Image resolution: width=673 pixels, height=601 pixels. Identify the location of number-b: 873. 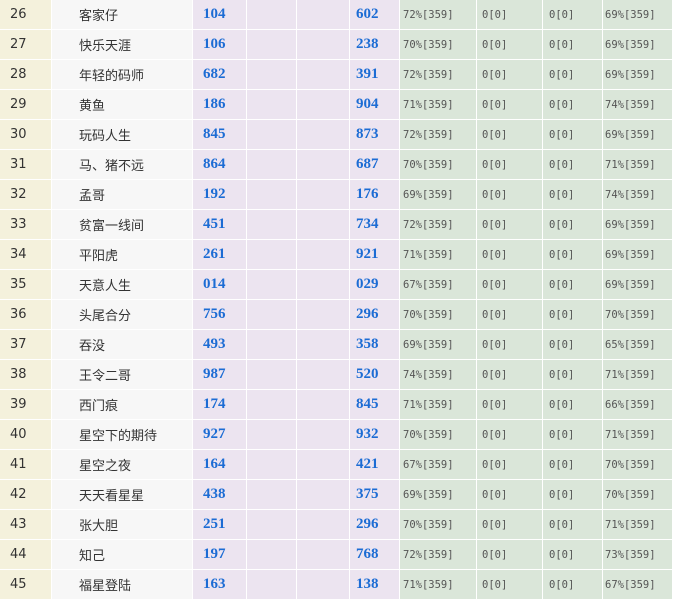
(367, 134).